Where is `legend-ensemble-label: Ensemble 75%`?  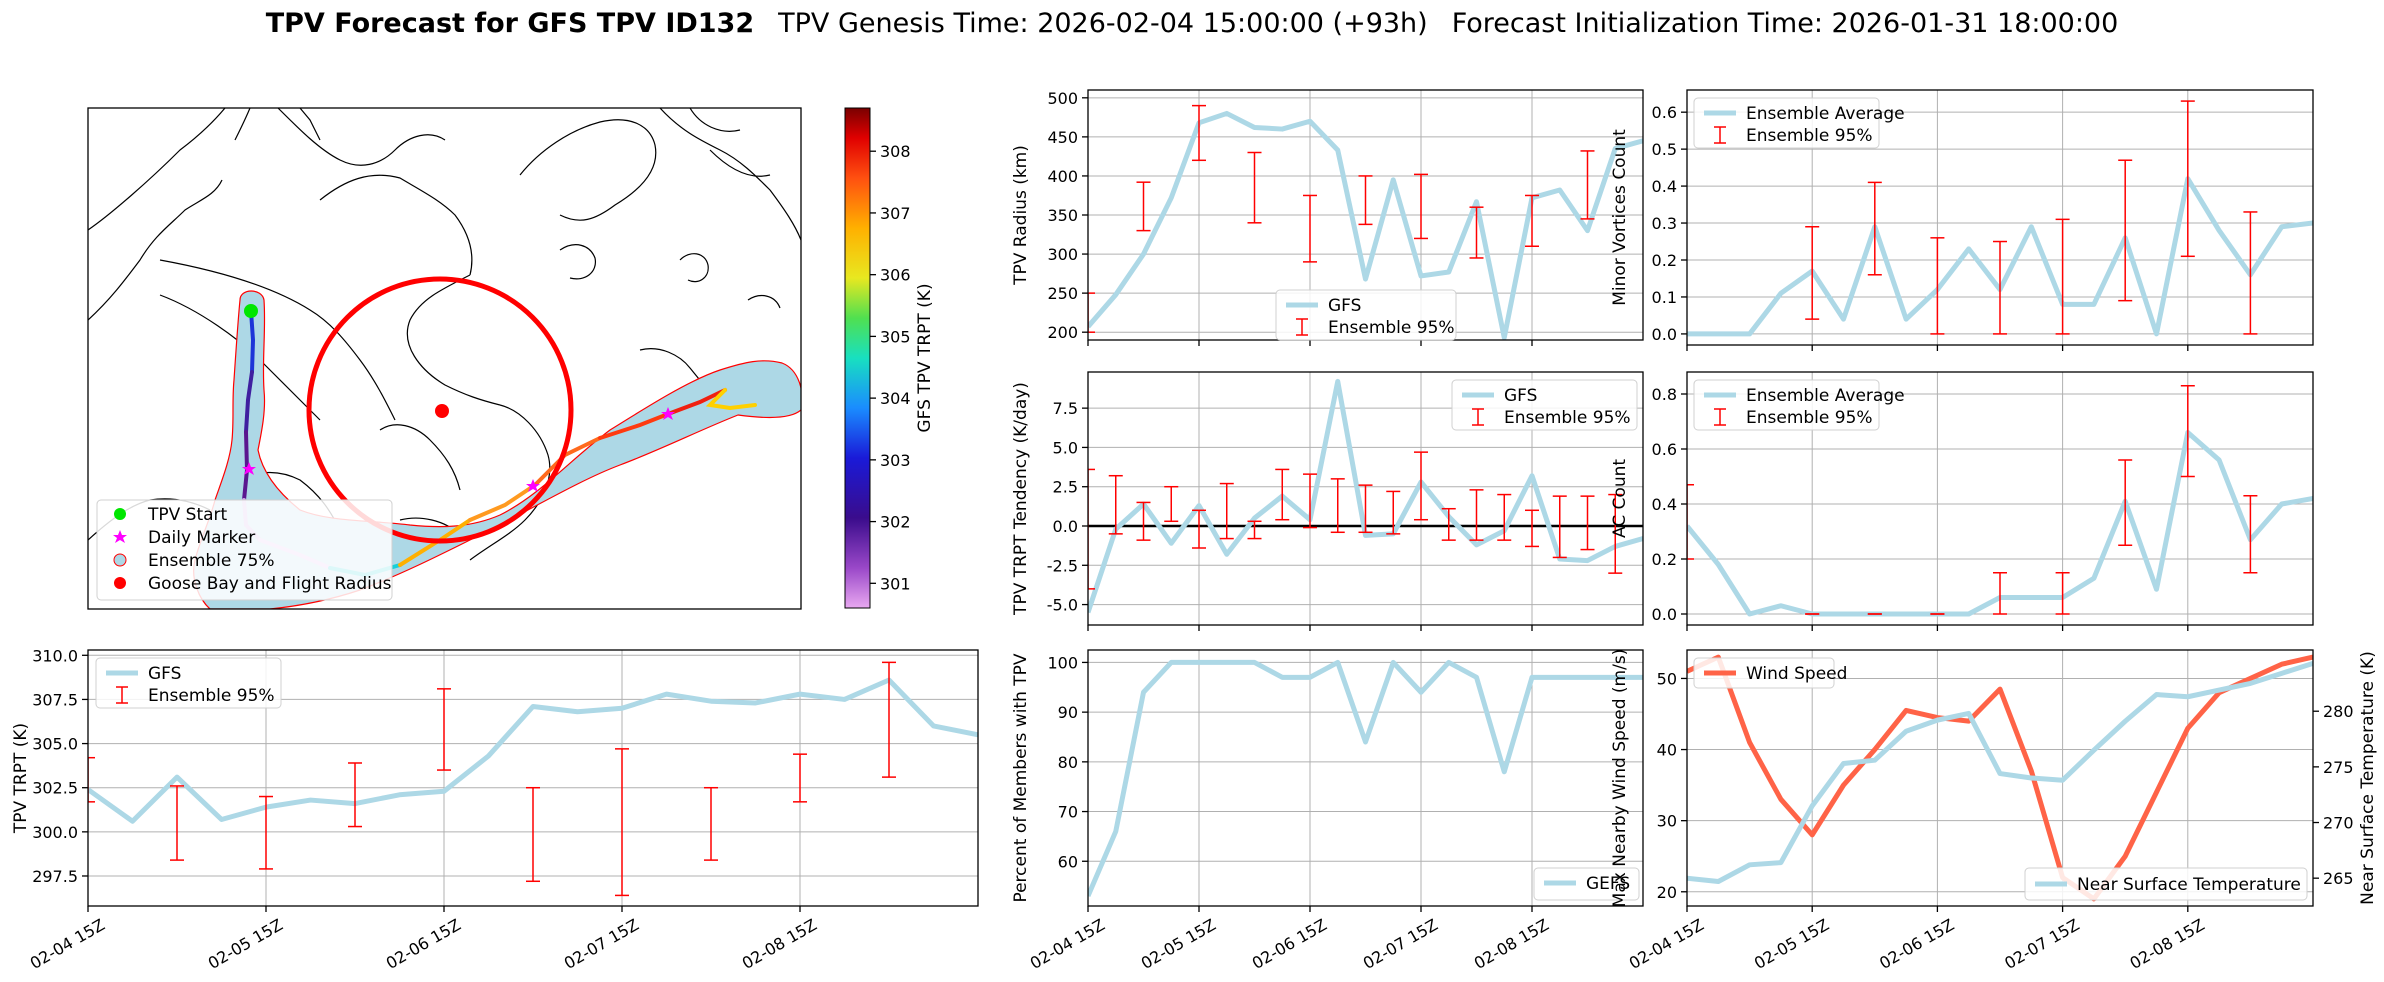
legend-ensemble-label: Ensemble 75% is located at coordinates (211, 561).